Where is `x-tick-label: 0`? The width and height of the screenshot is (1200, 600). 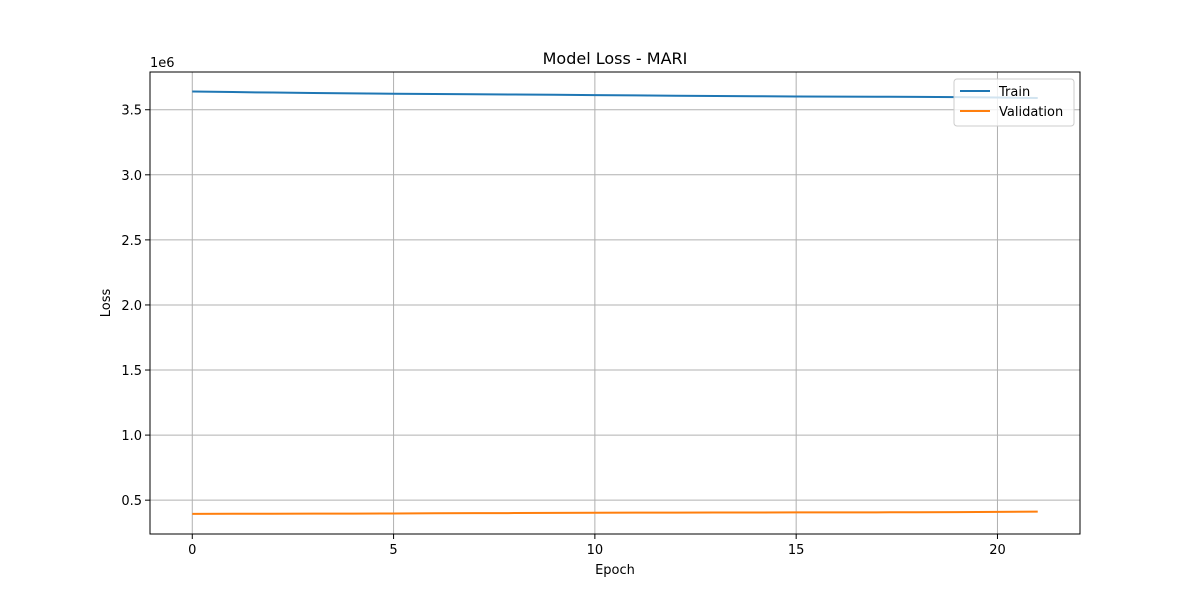 x-tick-label: 0 is located at coordinates (192, 550).